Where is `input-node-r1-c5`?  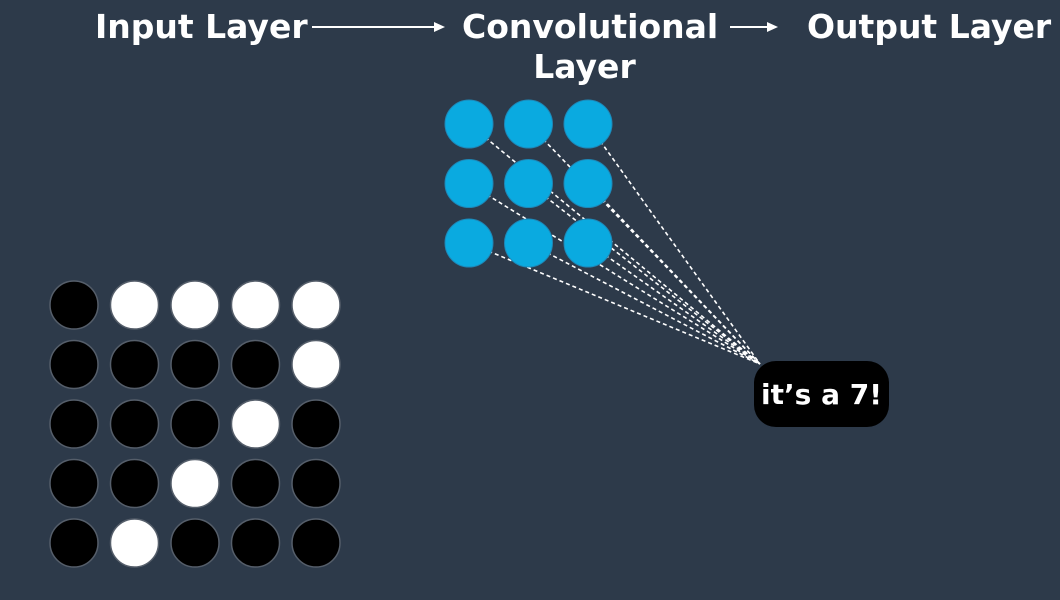 input-node-r1-c5 is located at coordinates (316, 305).